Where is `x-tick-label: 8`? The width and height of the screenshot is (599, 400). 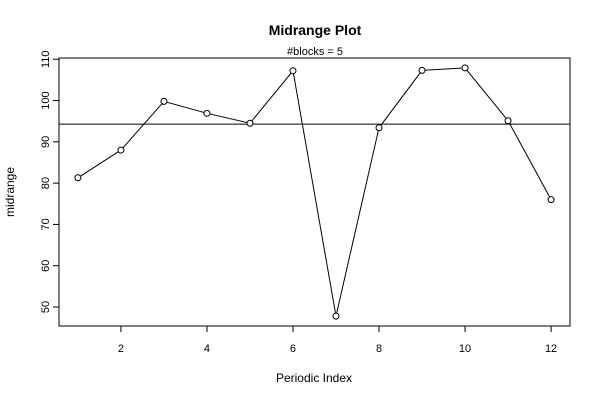 x-tick-label: 8 is located at coordinates (379, 349).